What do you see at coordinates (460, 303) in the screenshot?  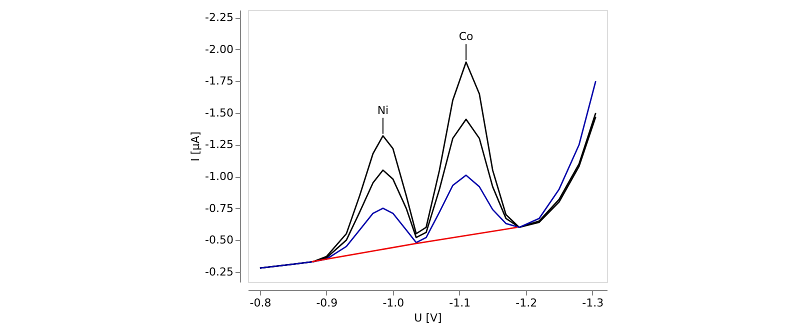 I see `x-tick-label: -1.1` at bounding box center [460, 303].